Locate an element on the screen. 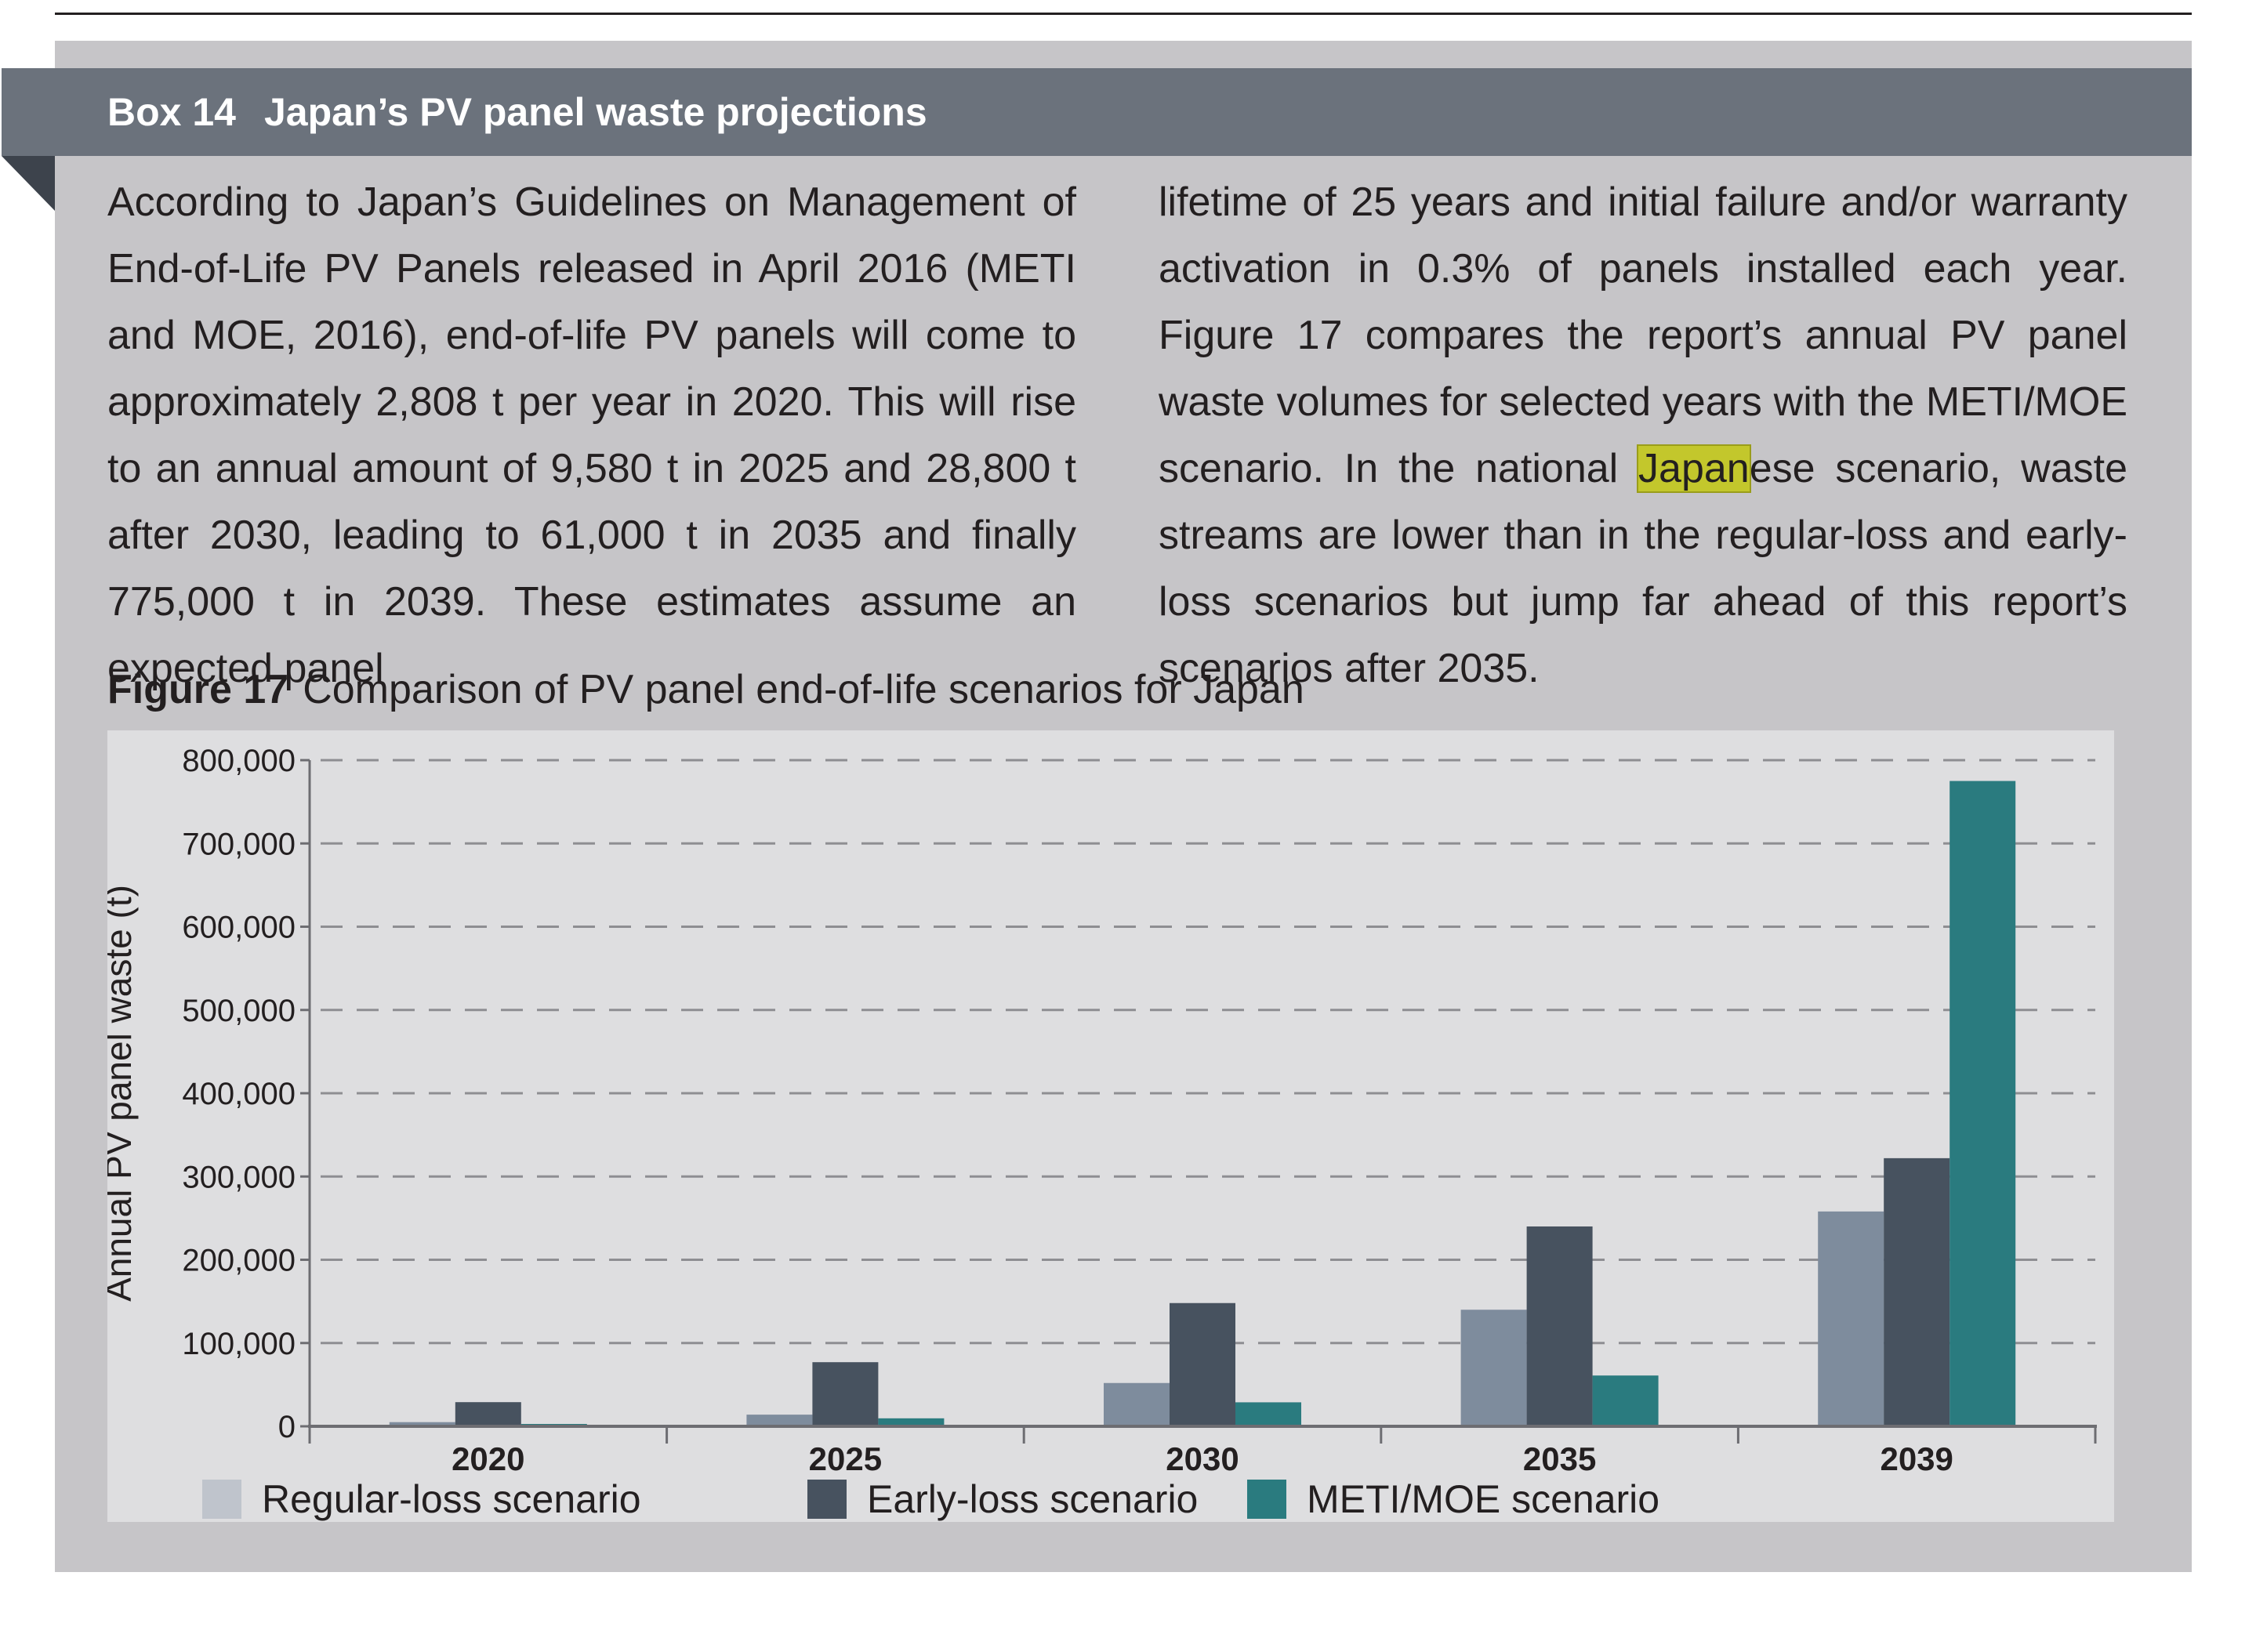  bar-meti-moe-scenario-2039 is located at coordinates (1983, 1103).